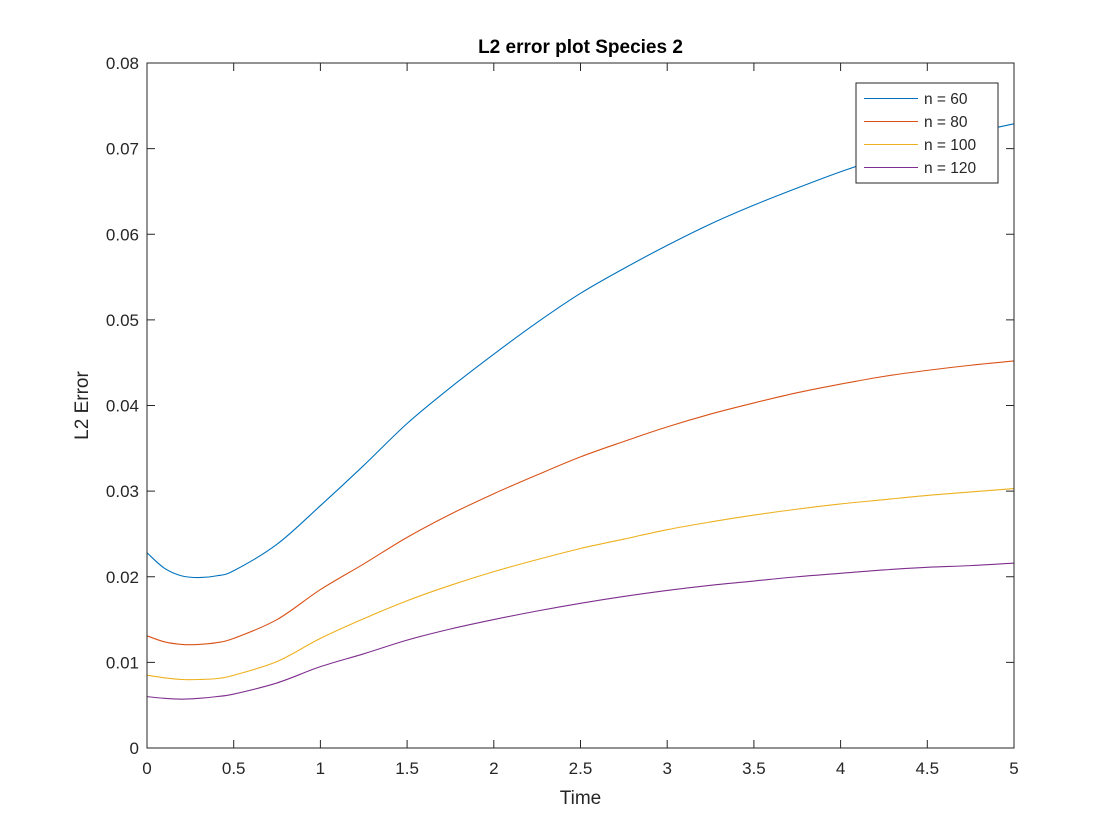  Describe the element at coordinates (122, 577) in the screenshot. I see `y-tick-label: 0.02` at that location.